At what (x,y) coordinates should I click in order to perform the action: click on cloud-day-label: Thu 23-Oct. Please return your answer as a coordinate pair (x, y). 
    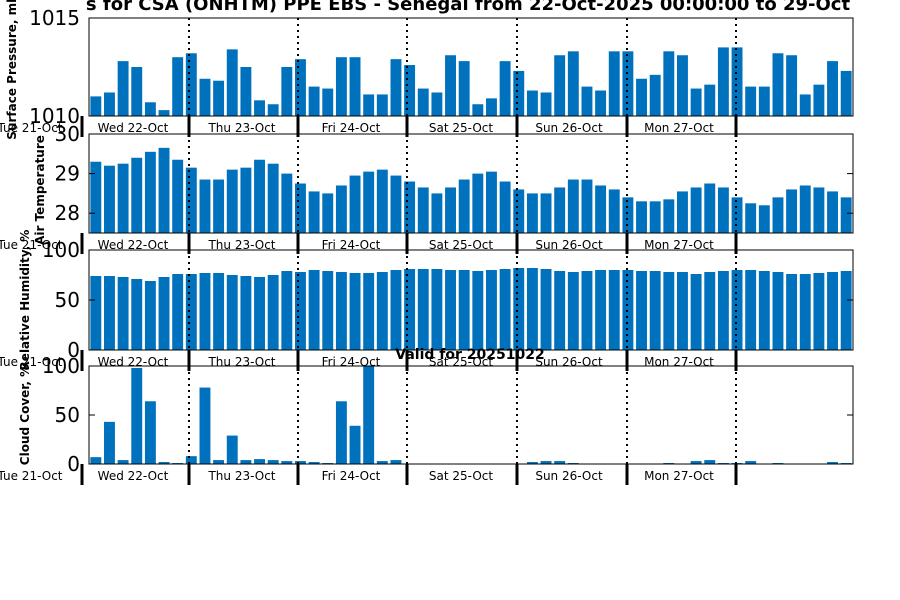
    Looking at the image, I should click on (241, 476).